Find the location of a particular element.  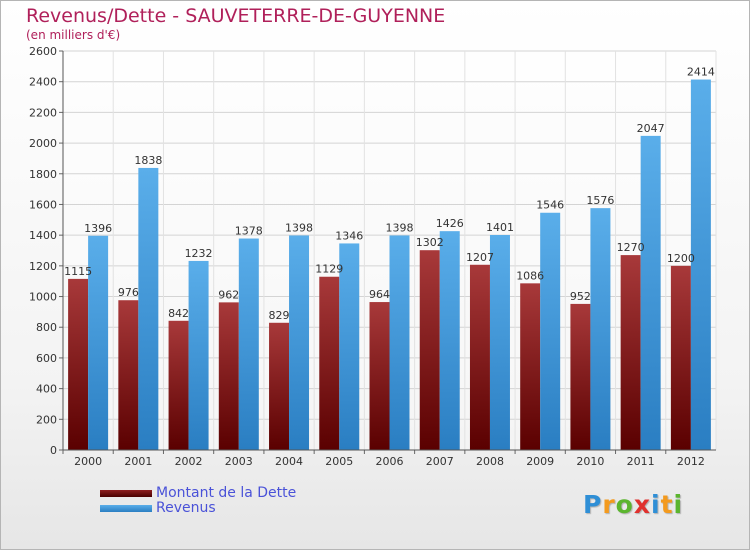

data-label-dette: 1086 is located at coordinates (530, 275).